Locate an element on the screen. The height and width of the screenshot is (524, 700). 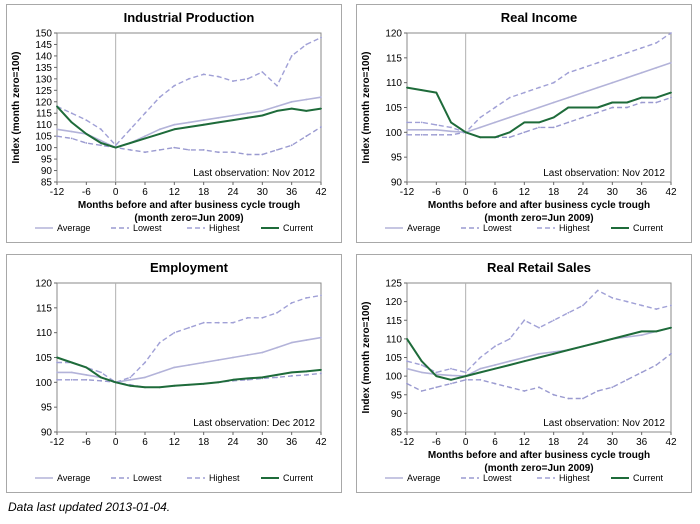
y-tick-label: 125 is located at coordinates (393, 284).